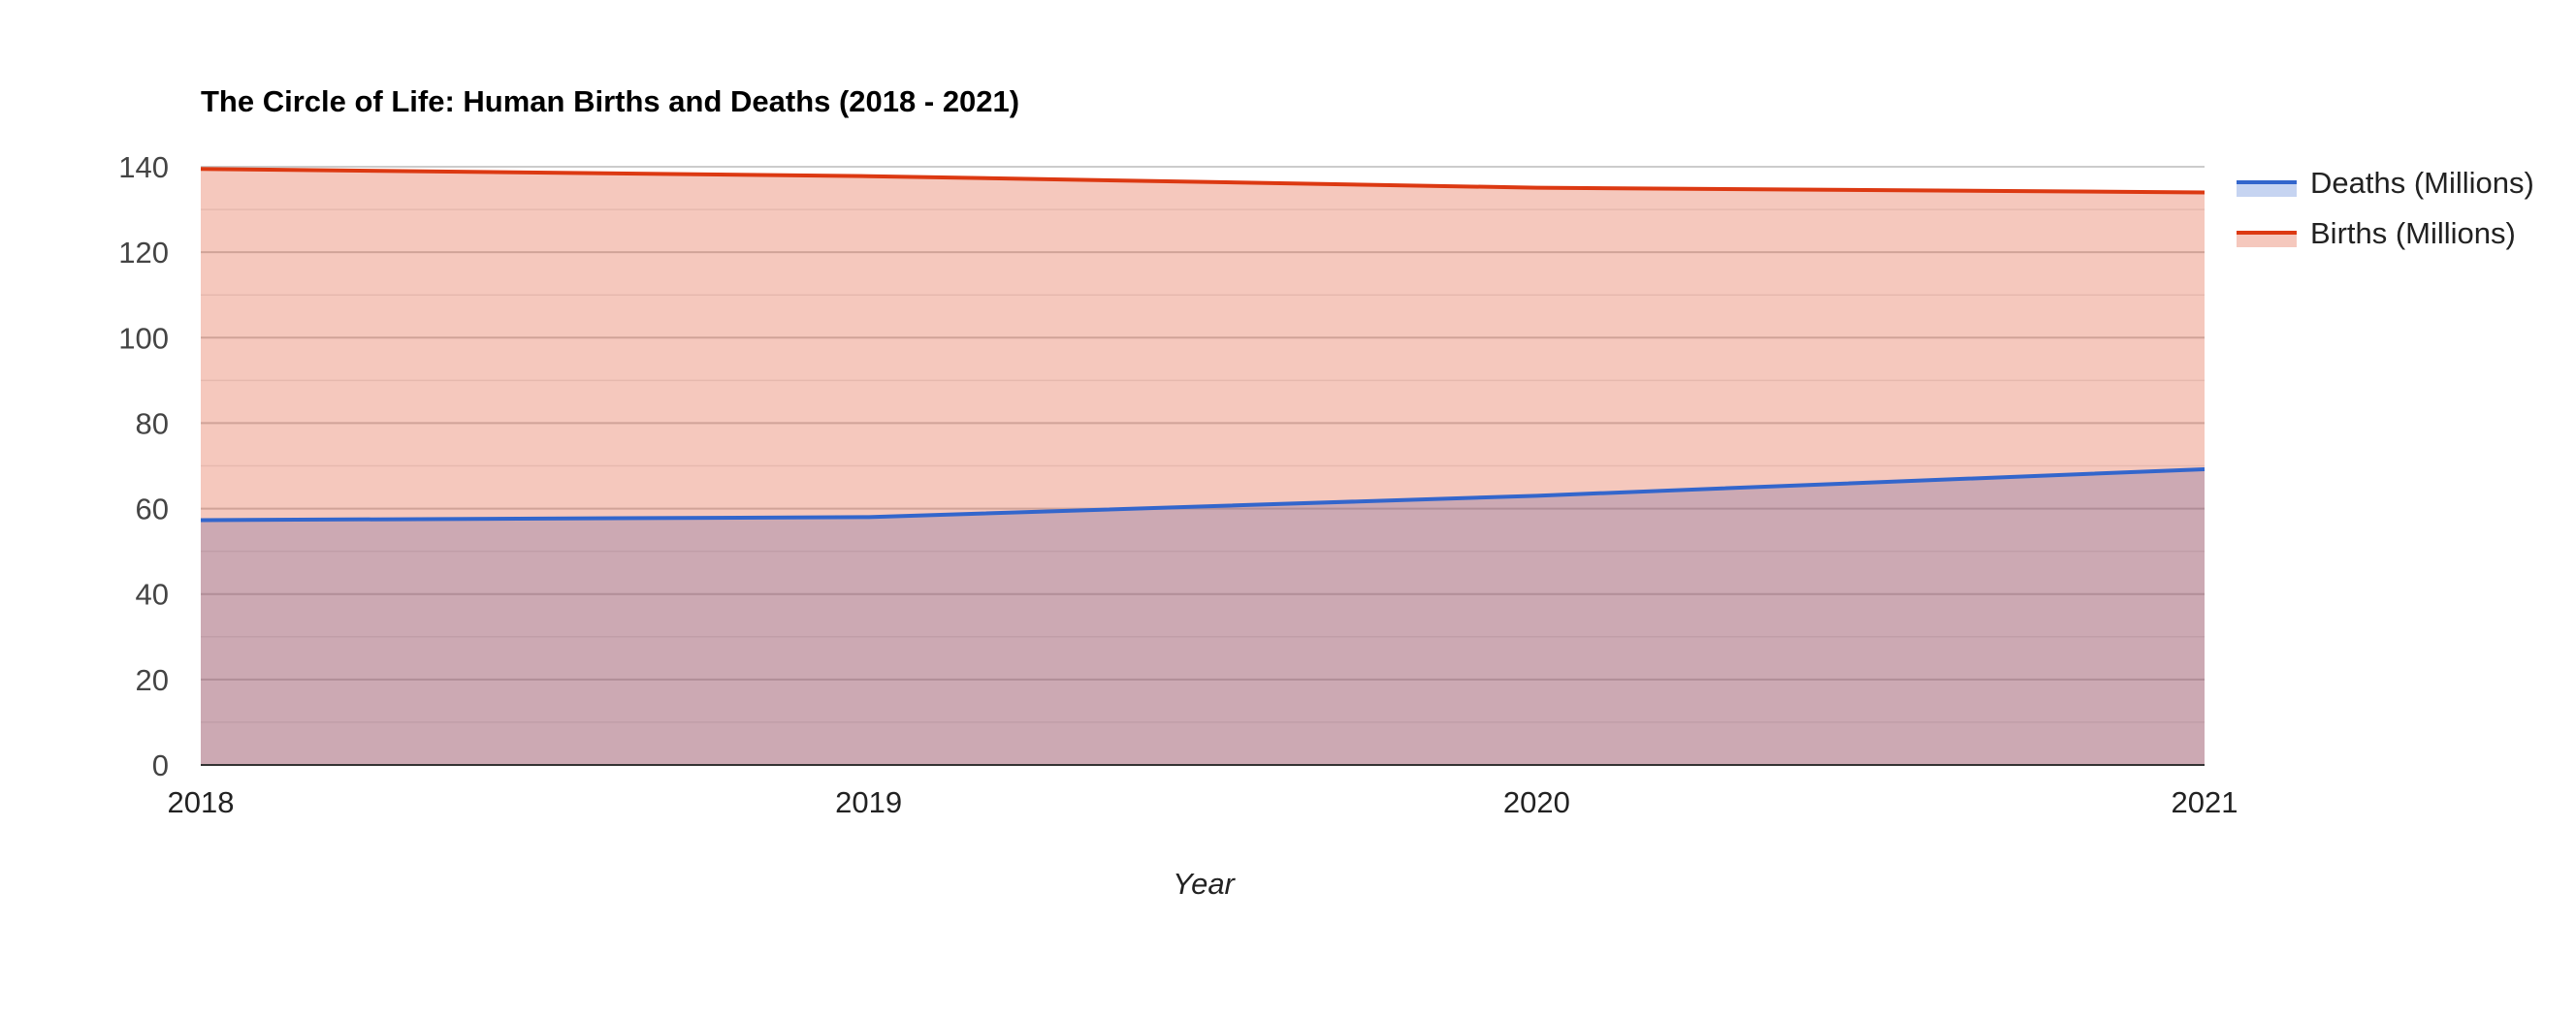  I want to click on legend: Deaths (Millions) Births (Millions), so click(2385, 208).